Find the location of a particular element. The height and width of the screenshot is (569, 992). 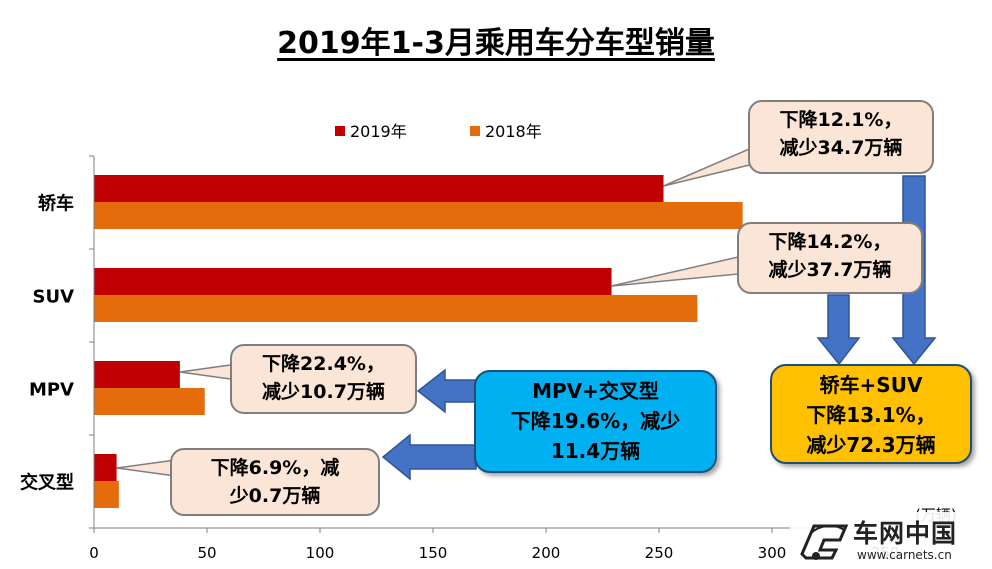

callout-sedan-line2: 减少34.7万辆 is located at coordinates (841, 148).